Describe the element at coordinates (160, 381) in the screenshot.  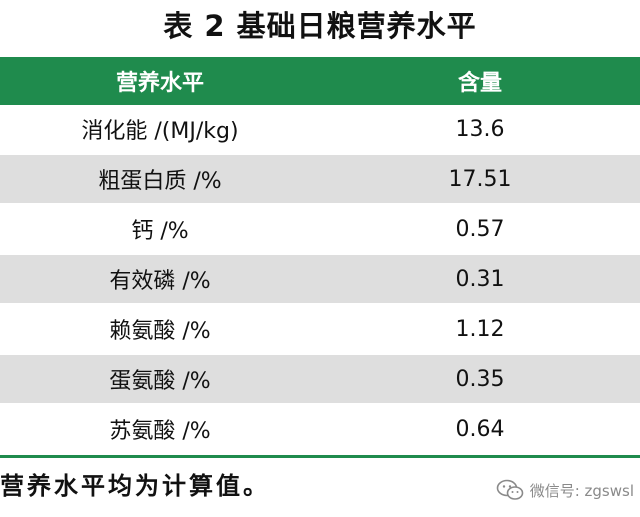
I see `row-nutrient: 蛋氨酸 /%` at that location.